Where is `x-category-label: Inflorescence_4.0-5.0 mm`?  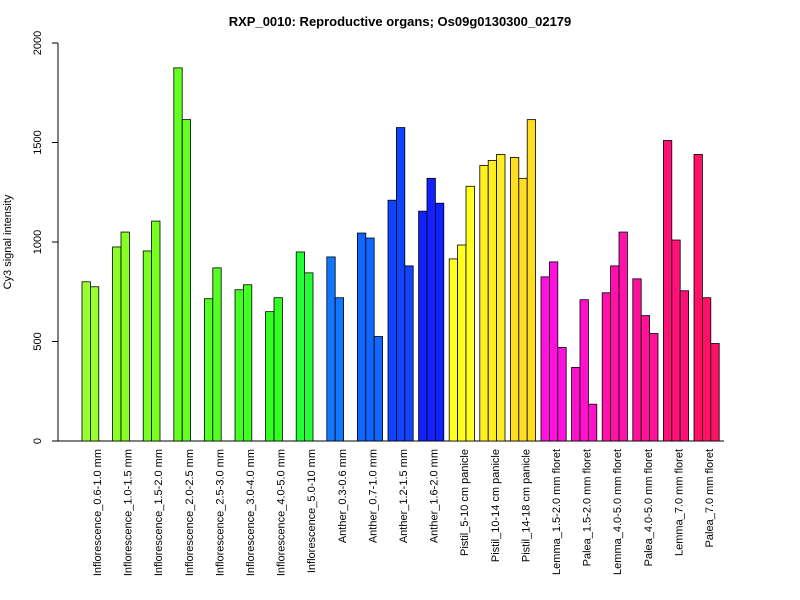 x-category-label: Inflorescence_4.0-5.0 mm is located at coordinates (282, 512).